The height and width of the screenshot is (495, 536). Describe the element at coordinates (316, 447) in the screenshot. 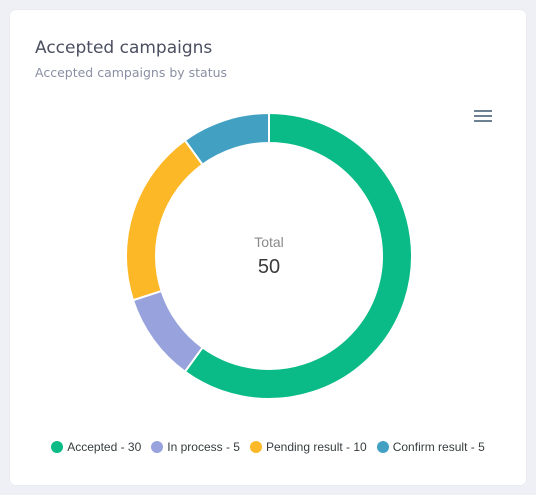

I see `legend-label: Pending result - 10` at that location.